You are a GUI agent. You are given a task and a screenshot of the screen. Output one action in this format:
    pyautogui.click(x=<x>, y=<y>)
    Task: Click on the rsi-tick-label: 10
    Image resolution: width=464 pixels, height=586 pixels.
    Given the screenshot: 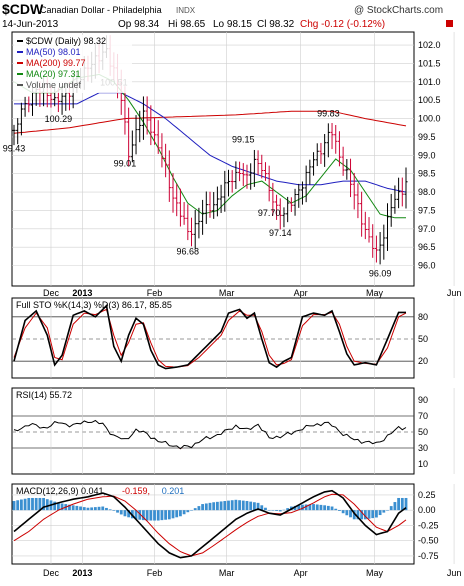 What is the action you would take?
    pyautogui.click(x=423, y=464)
    